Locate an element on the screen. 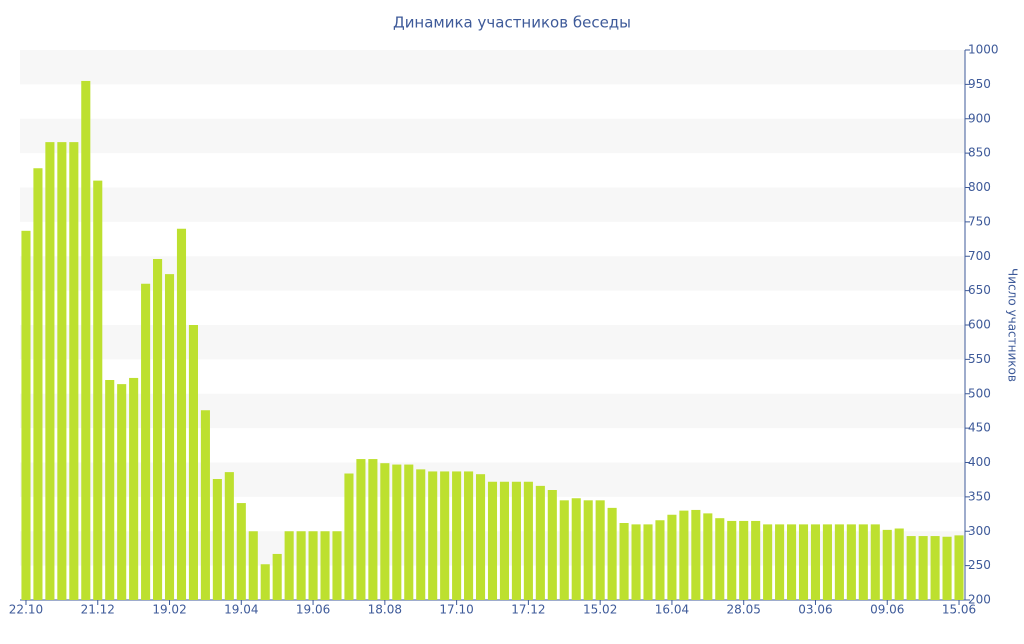 This screenshot has height=644, width=1024. x-tick-label: 17.12 is located at coordinates (528, 610).